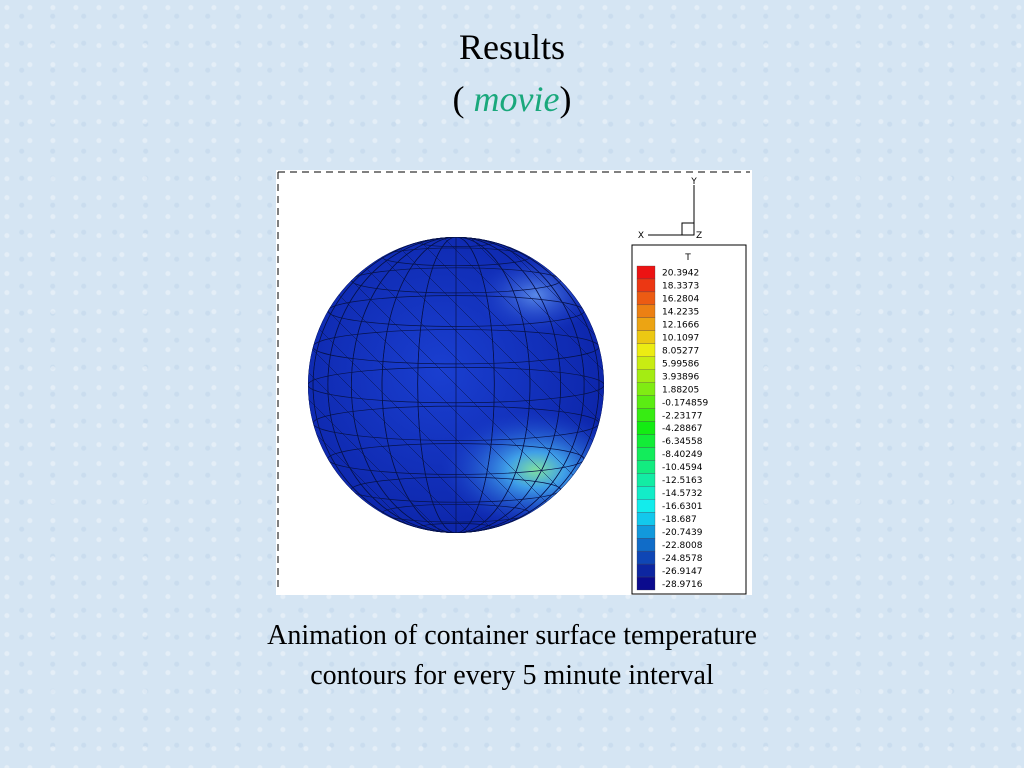 The width and height of the screenshot is (1024, 768). Describe the element at coordinates (682, 481) in the screenshot. I see `legend-value: -12.5163` at that location.